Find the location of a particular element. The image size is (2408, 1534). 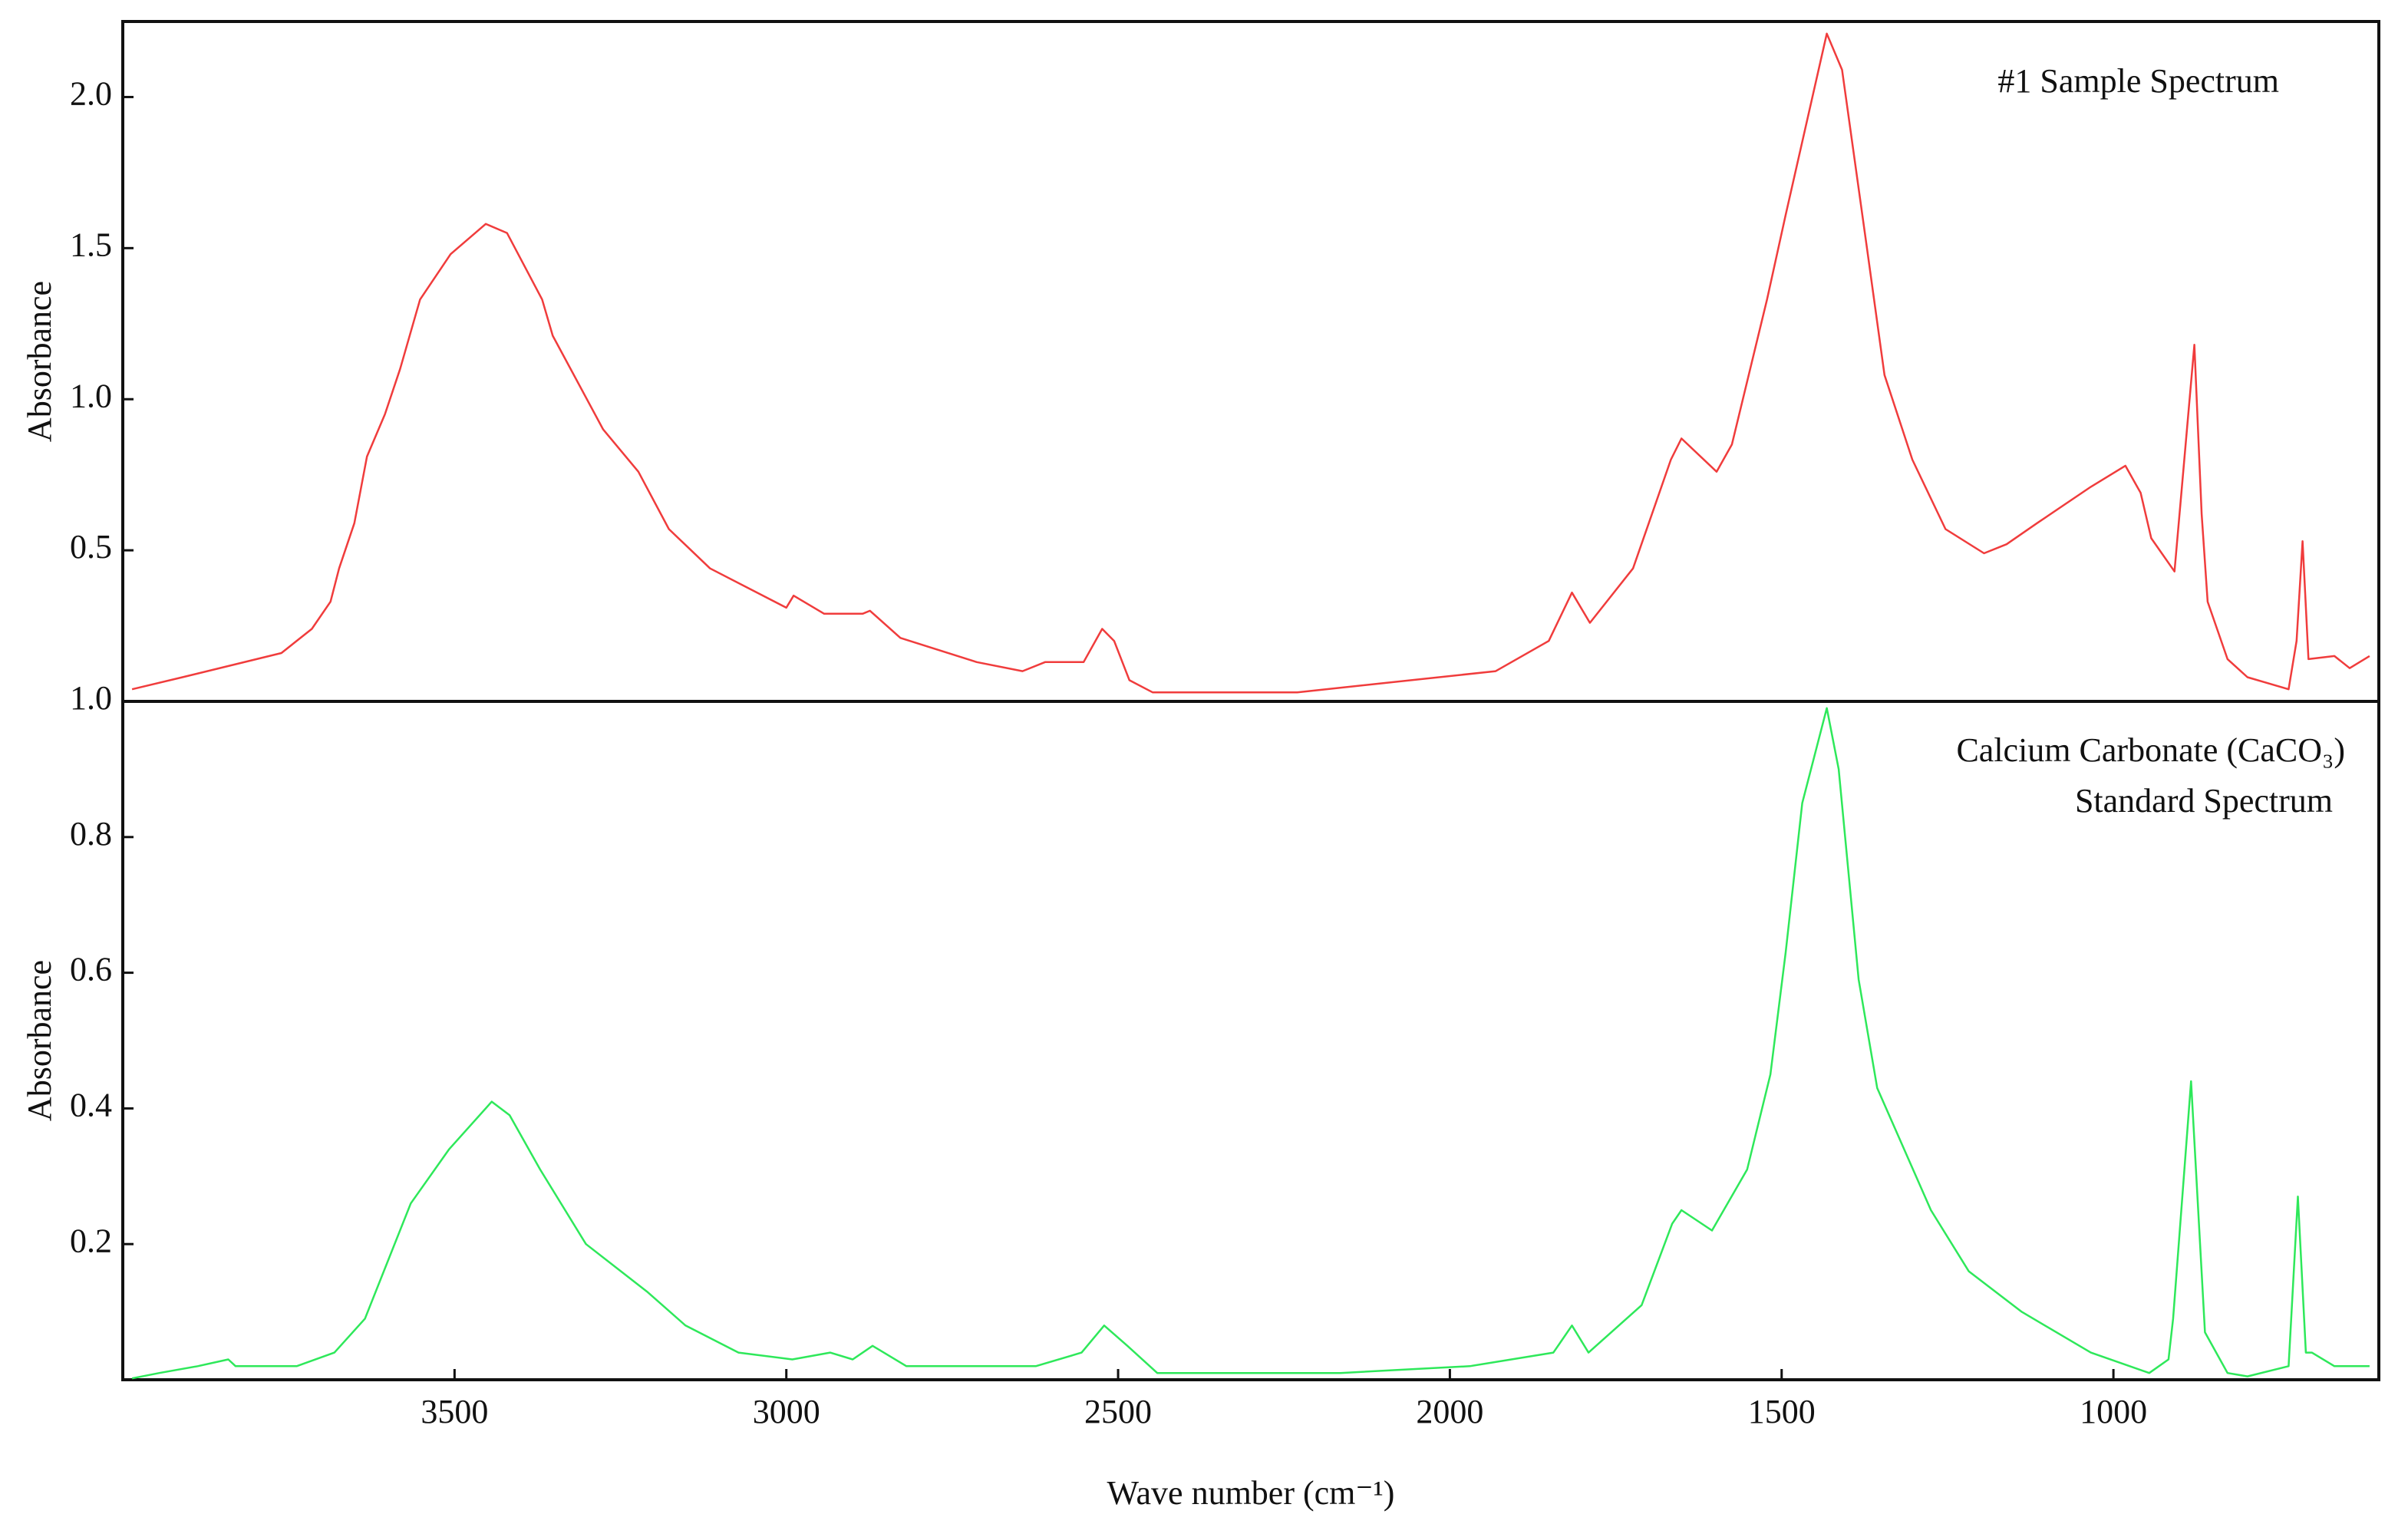

y-tick-label: 2.0 is located at coordinates (91, 94).